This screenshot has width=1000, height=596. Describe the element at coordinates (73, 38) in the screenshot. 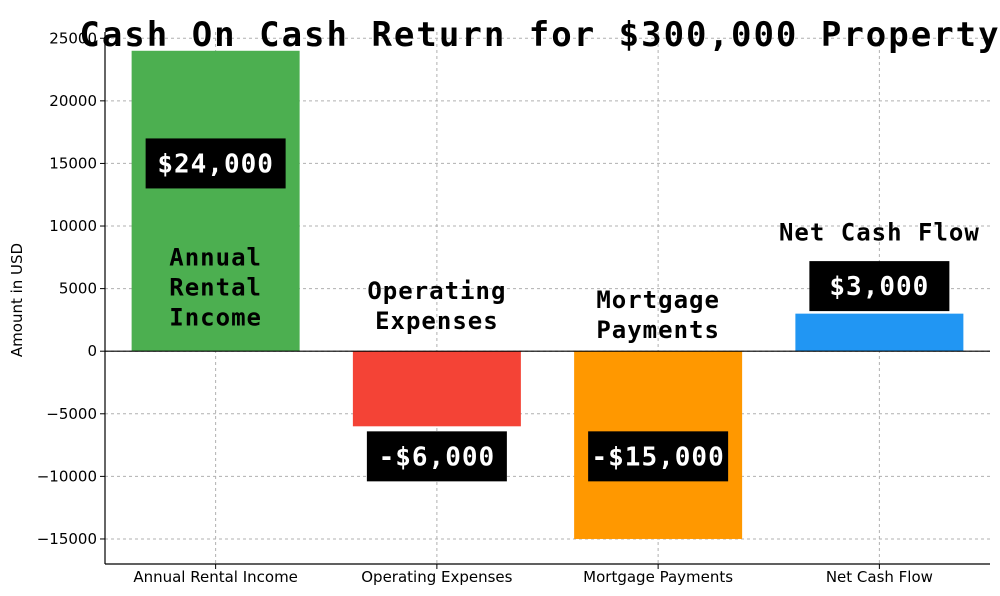

I see `y-tick-label: 25000` at that location.